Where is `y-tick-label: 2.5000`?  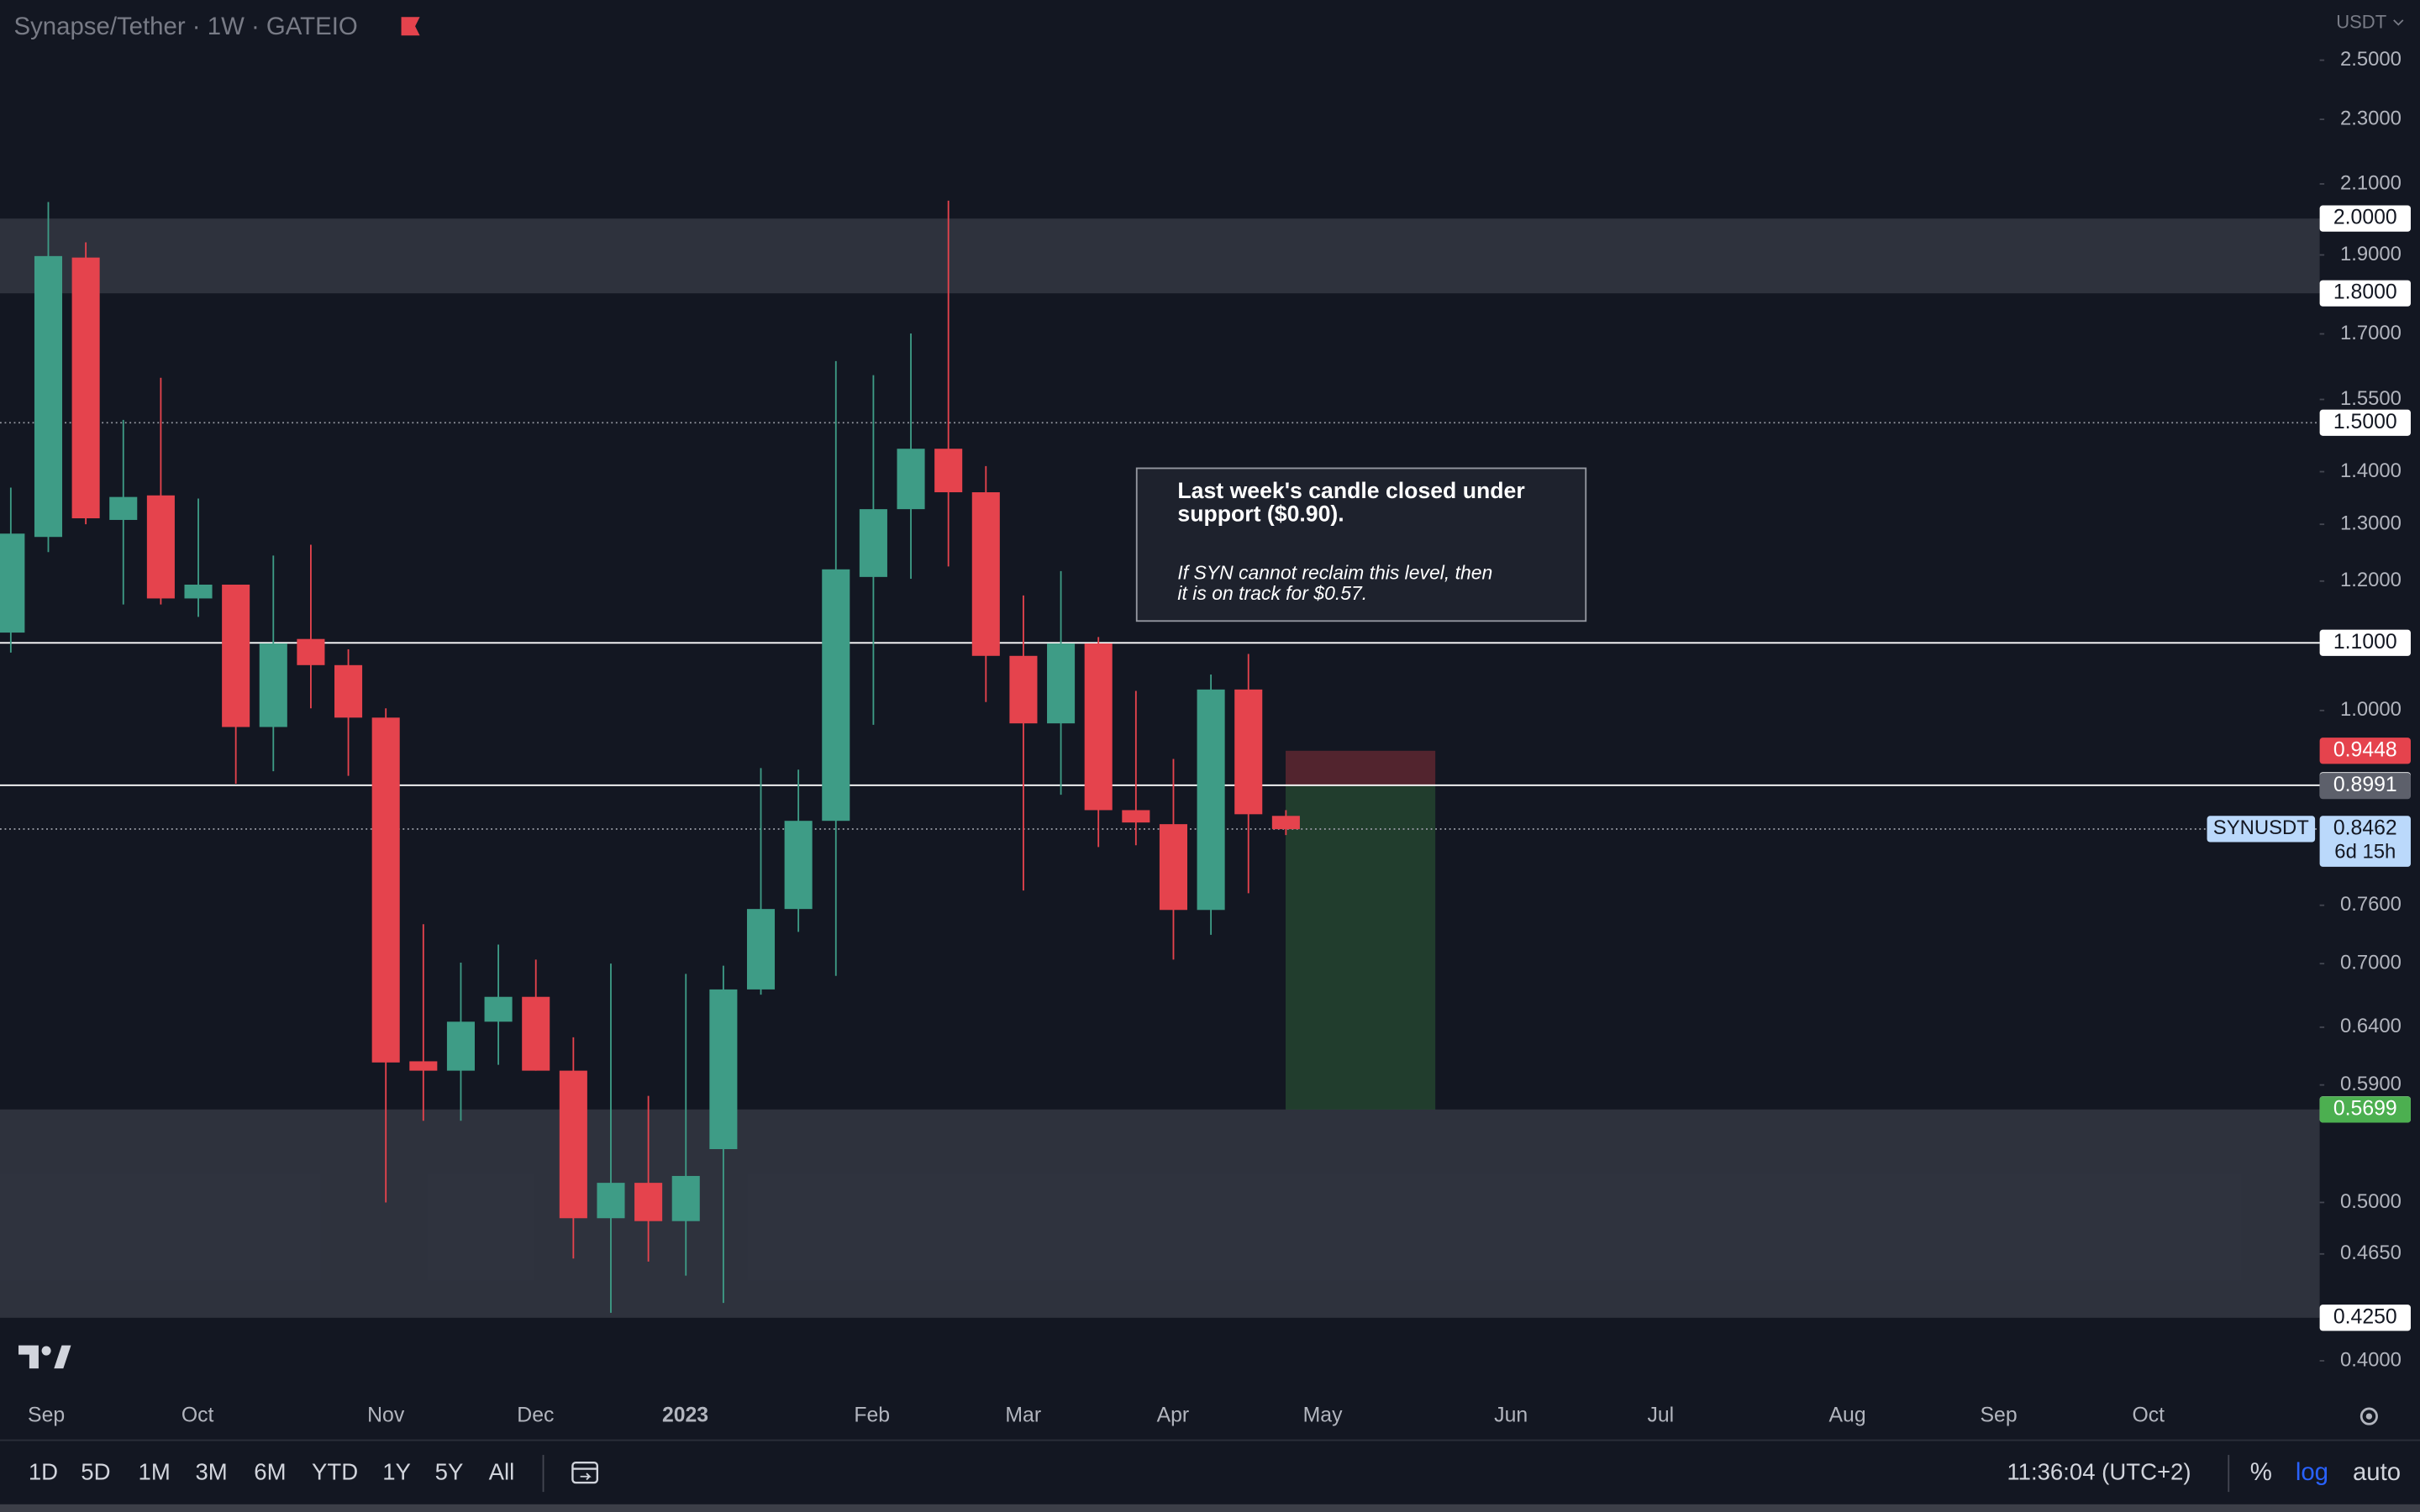
y-tick-label: 2.5000 is located at coordinates (2371, 59).